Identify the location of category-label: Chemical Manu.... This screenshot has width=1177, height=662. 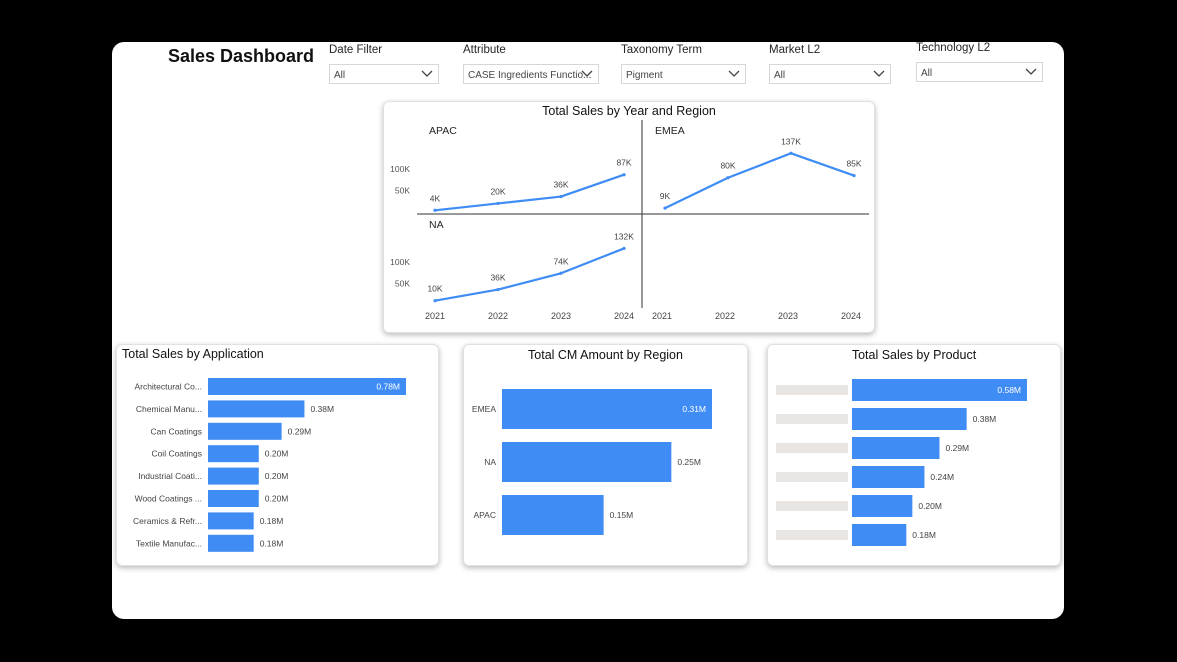
(169, 409).